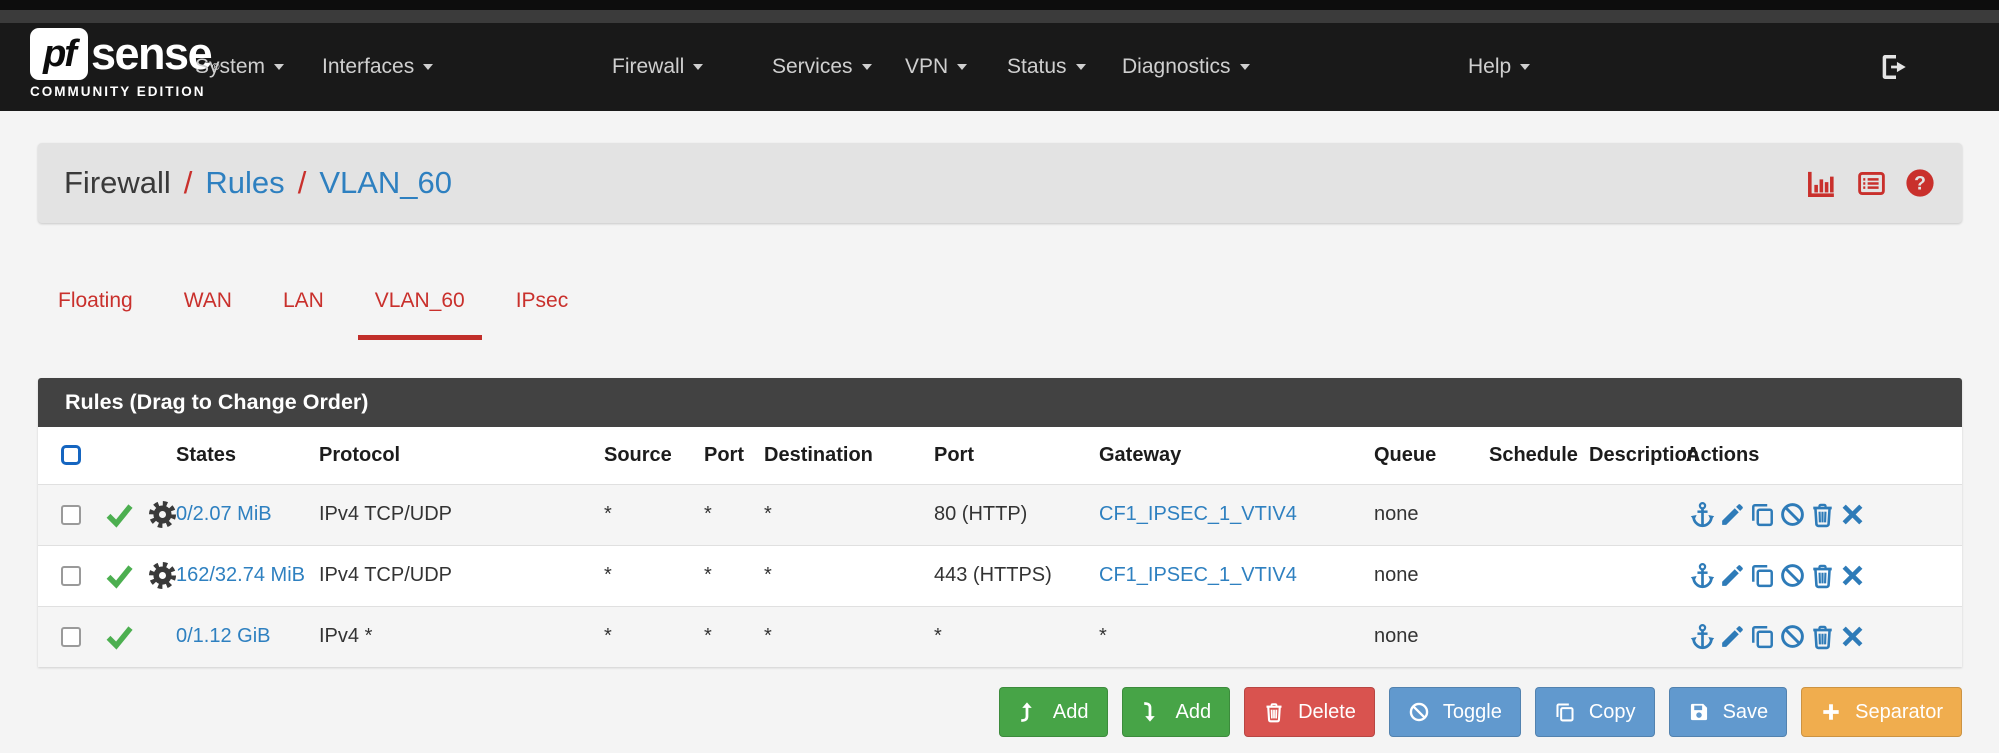 This screenshot has height=753, width=1999. I want to click on nav-item-diagnostics: Diagnostics, so click(1186, 67).